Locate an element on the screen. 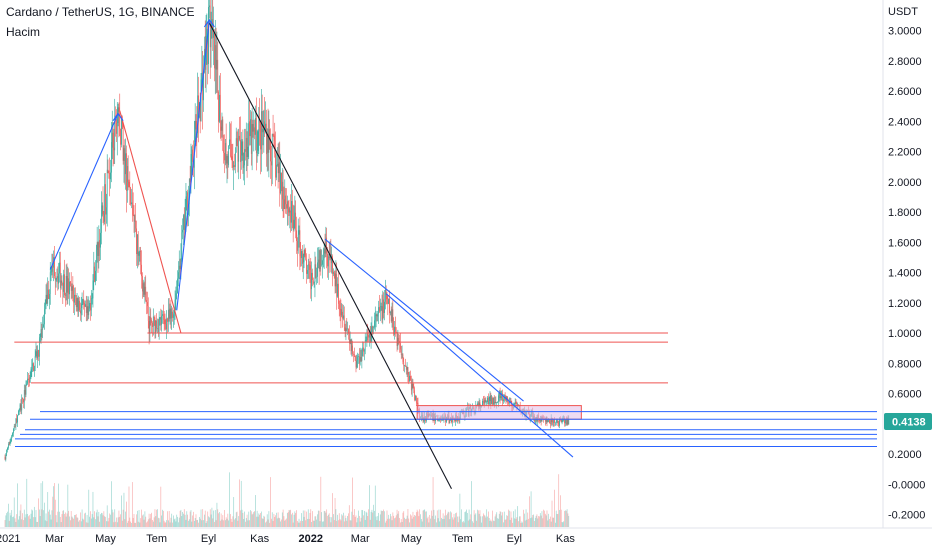 This screenshot has height=550, width=932. x-tick-label: Tem is located at coordinates (462, 539).